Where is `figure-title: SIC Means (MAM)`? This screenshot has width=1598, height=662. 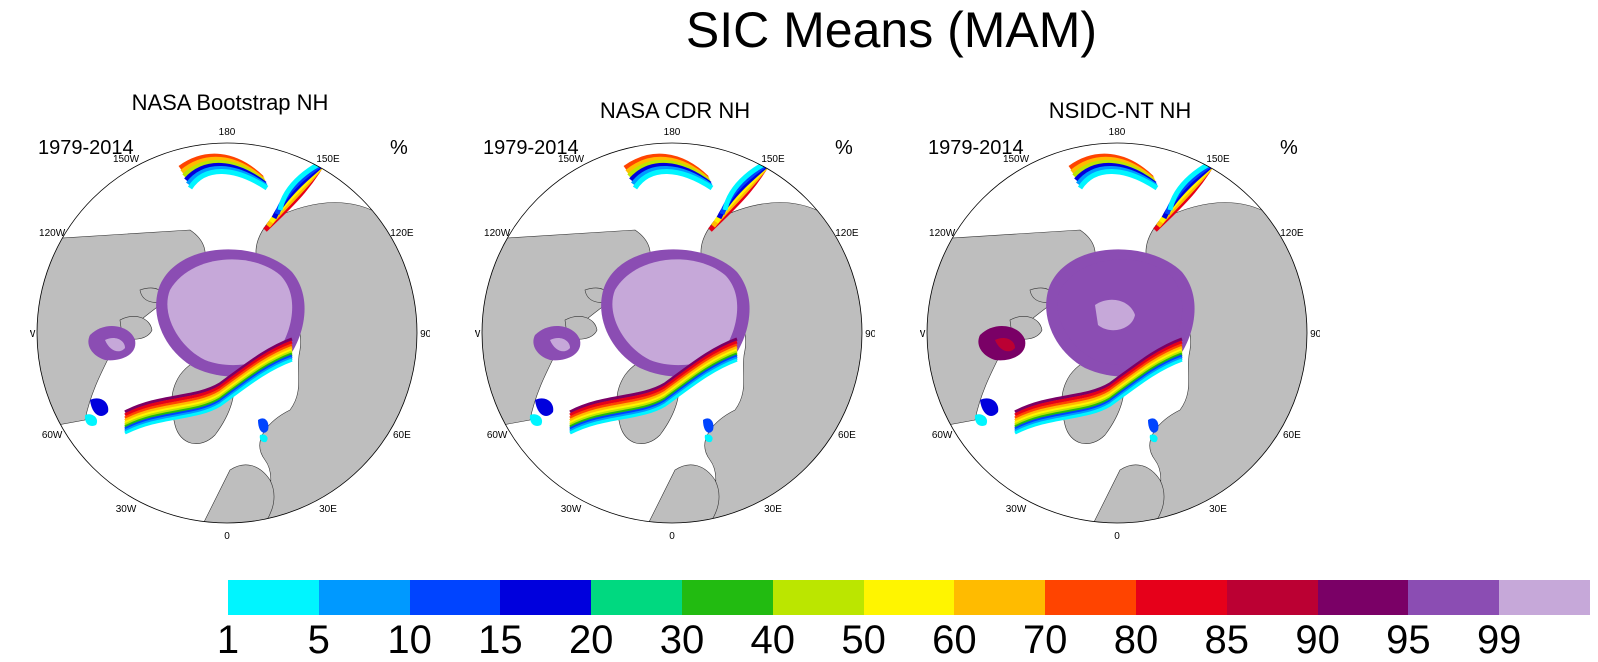 figure-title: SIC Means (MAM) is located at coordinates (891, 30).